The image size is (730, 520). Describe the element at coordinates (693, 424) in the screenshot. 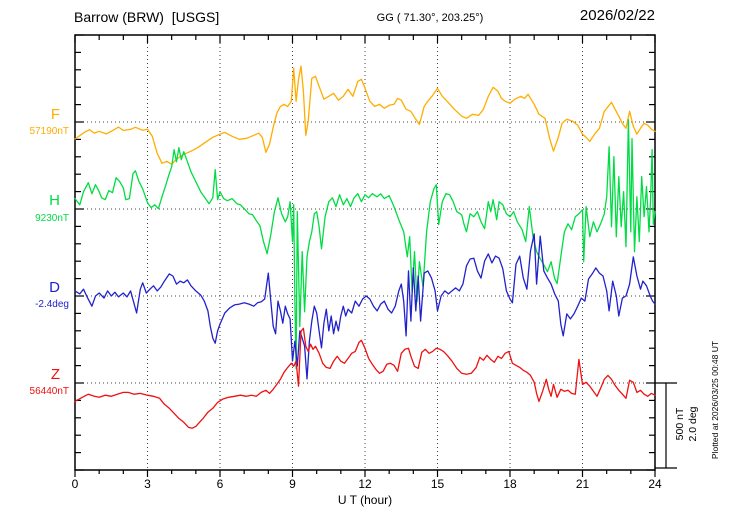

I see `scale-bar-deg: 2.0 deg` at that location.